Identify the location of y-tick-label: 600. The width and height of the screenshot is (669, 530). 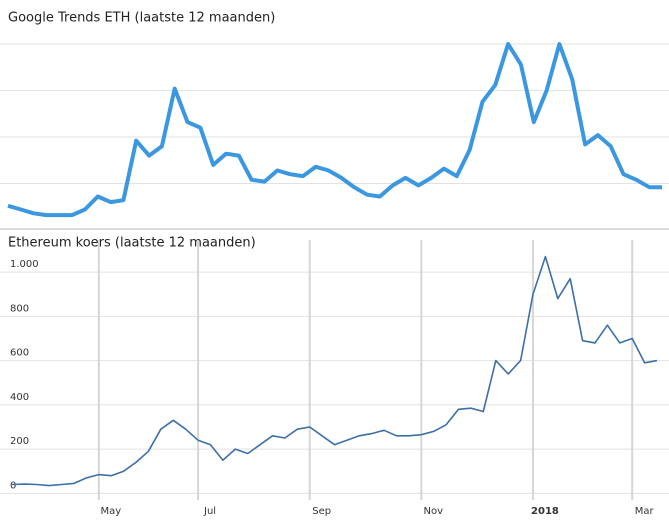
(19, 353).